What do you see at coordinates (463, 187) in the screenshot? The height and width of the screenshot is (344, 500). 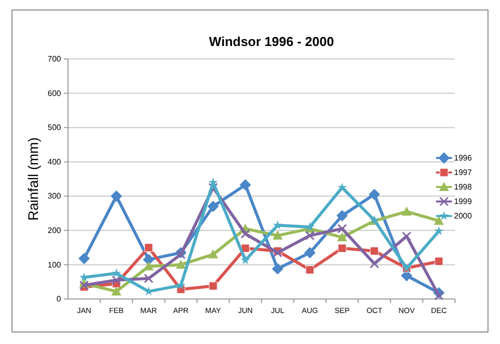 I see `legend-label: 1998` at bounding box center [463, 187].